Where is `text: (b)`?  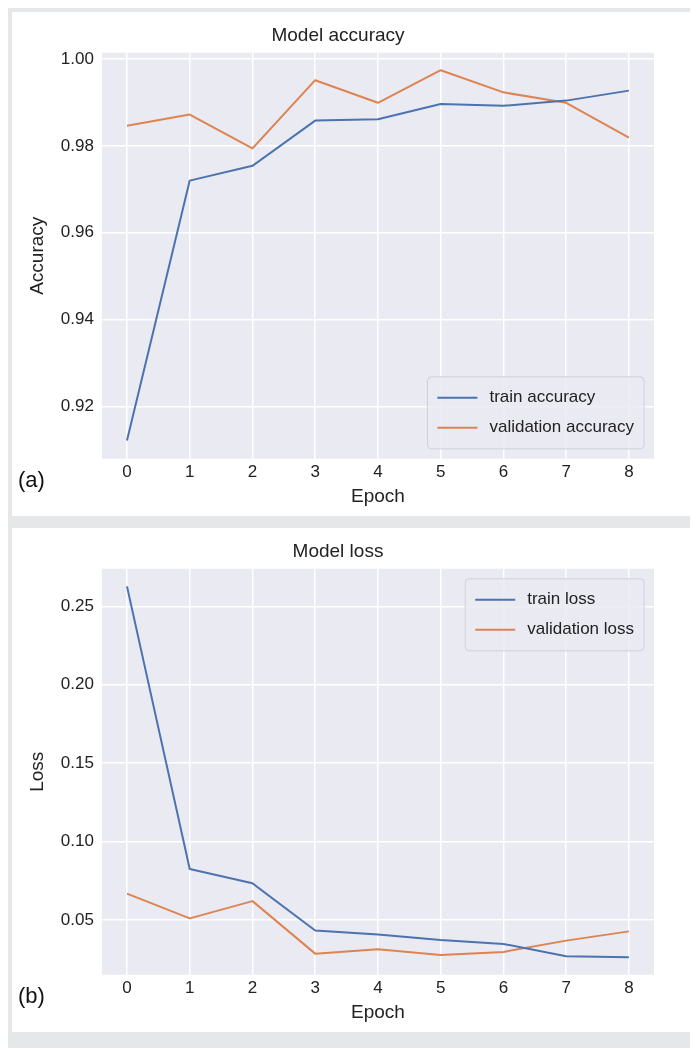 text: (b) is located at coordinates (31, 995).